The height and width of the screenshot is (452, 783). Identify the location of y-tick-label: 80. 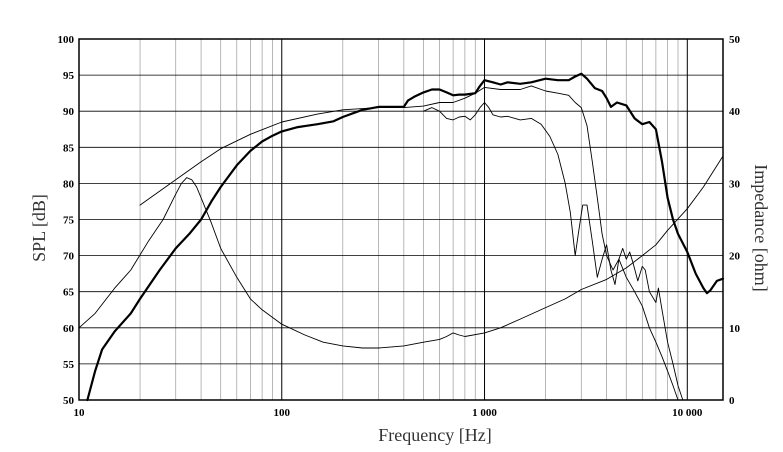
(69, 184).